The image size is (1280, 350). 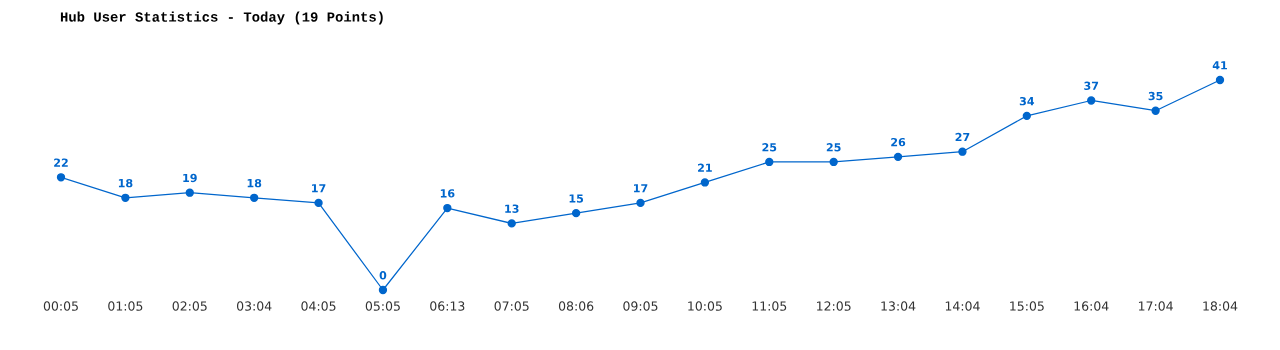 What do you see at coordinates (125, 306) in the screenshot?
I see `x-tick-label: 01:05` at bounding box center [125, 306].